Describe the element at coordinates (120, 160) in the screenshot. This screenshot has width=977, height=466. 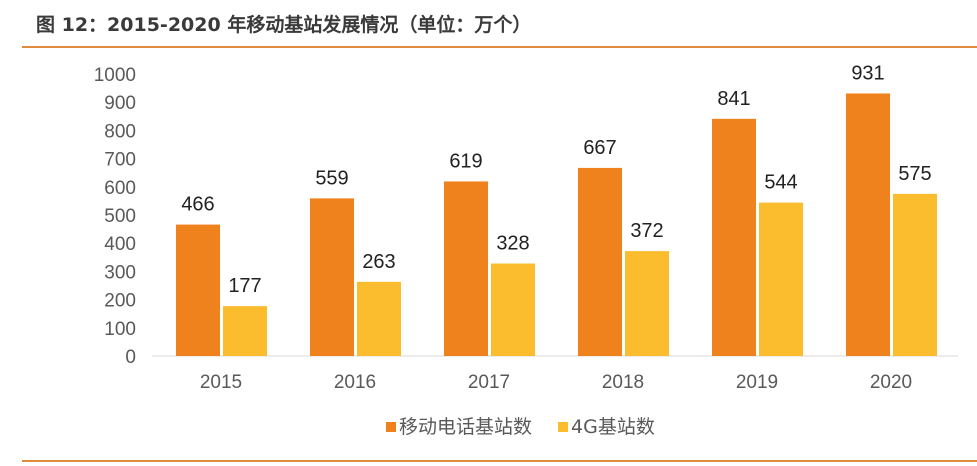
I see `y-tick-label: 700` at that location.